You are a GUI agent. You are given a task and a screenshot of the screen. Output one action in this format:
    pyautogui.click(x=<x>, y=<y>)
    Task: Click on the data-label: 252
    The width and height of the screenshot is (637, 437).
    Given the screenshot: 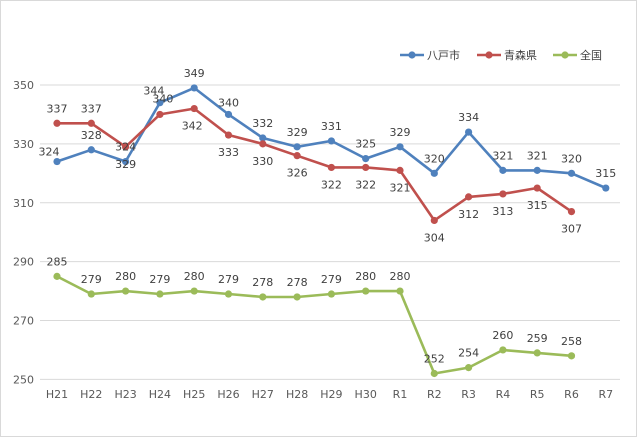 What is the action you would take?
    pyautogui.click(x=434, y=359)
    